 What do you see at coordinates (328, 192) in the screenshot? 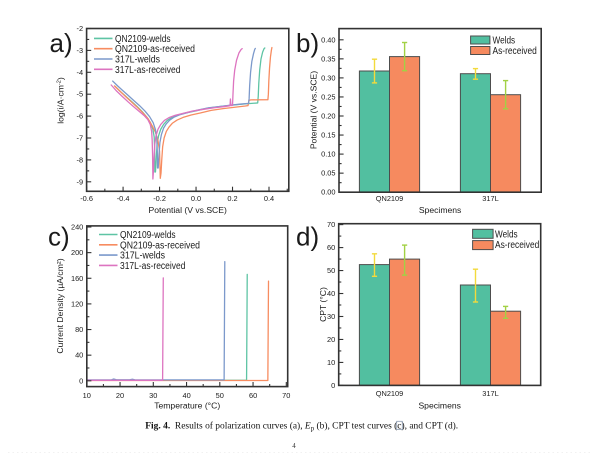
I see `svg-text: 0.00` at bounding box center [328, 192].